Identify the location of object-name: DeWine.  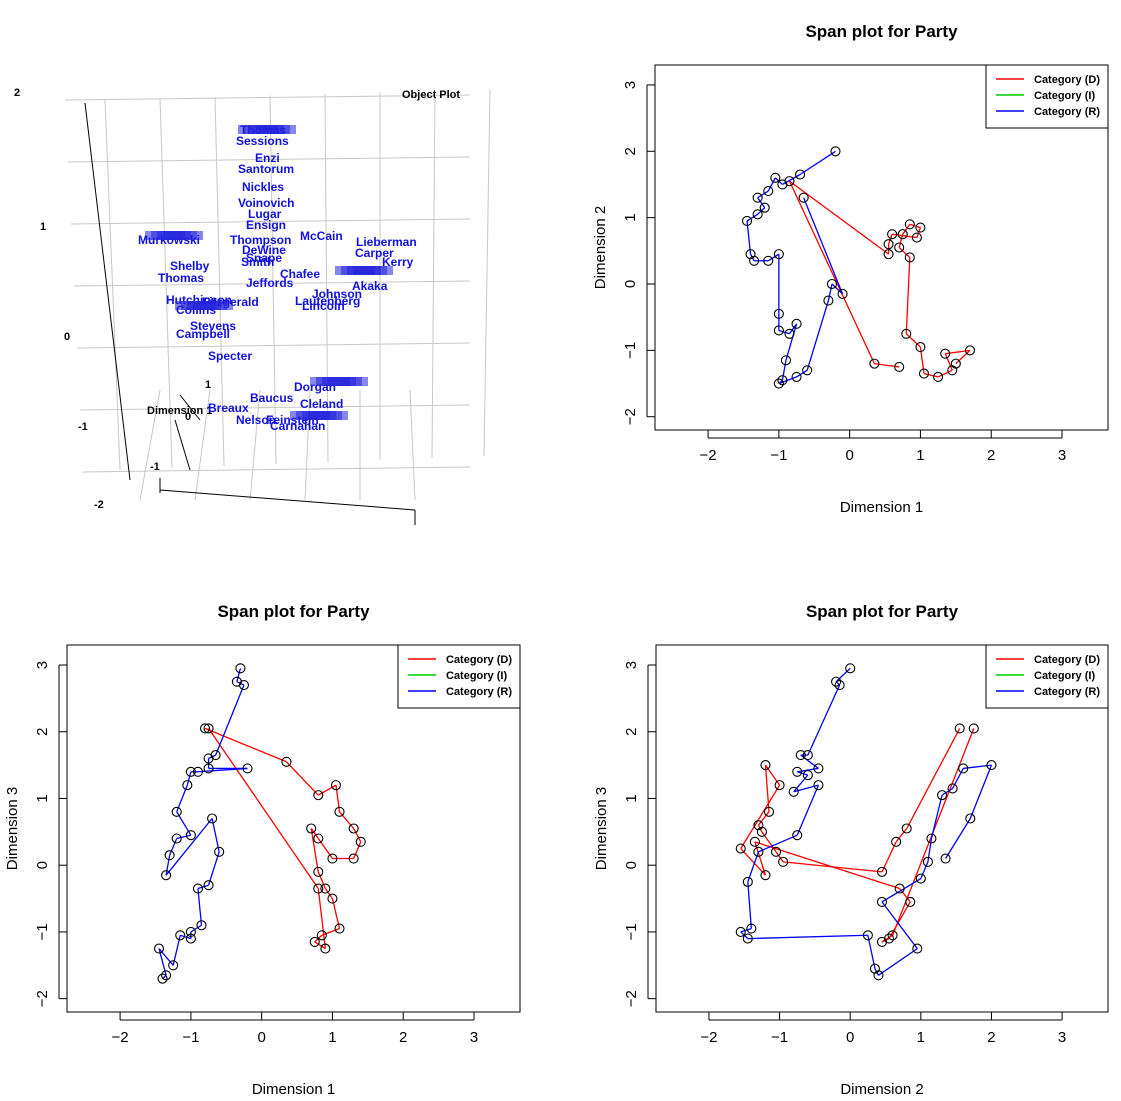
(264, 250).